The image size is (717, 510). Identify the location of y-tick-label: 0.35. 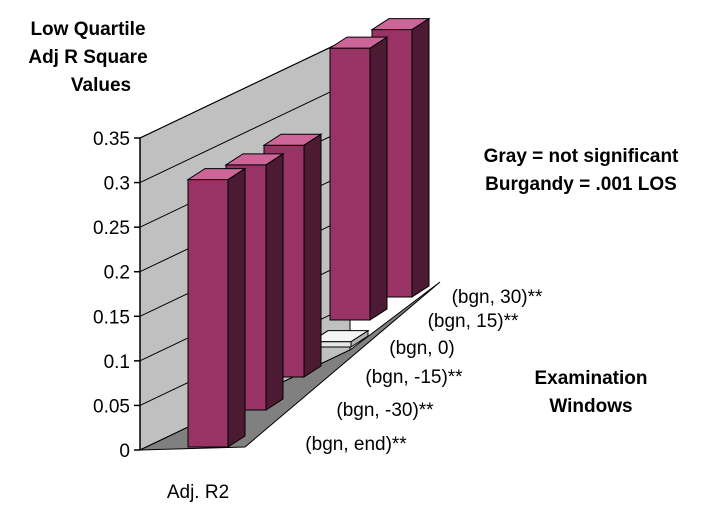
(111, 139).